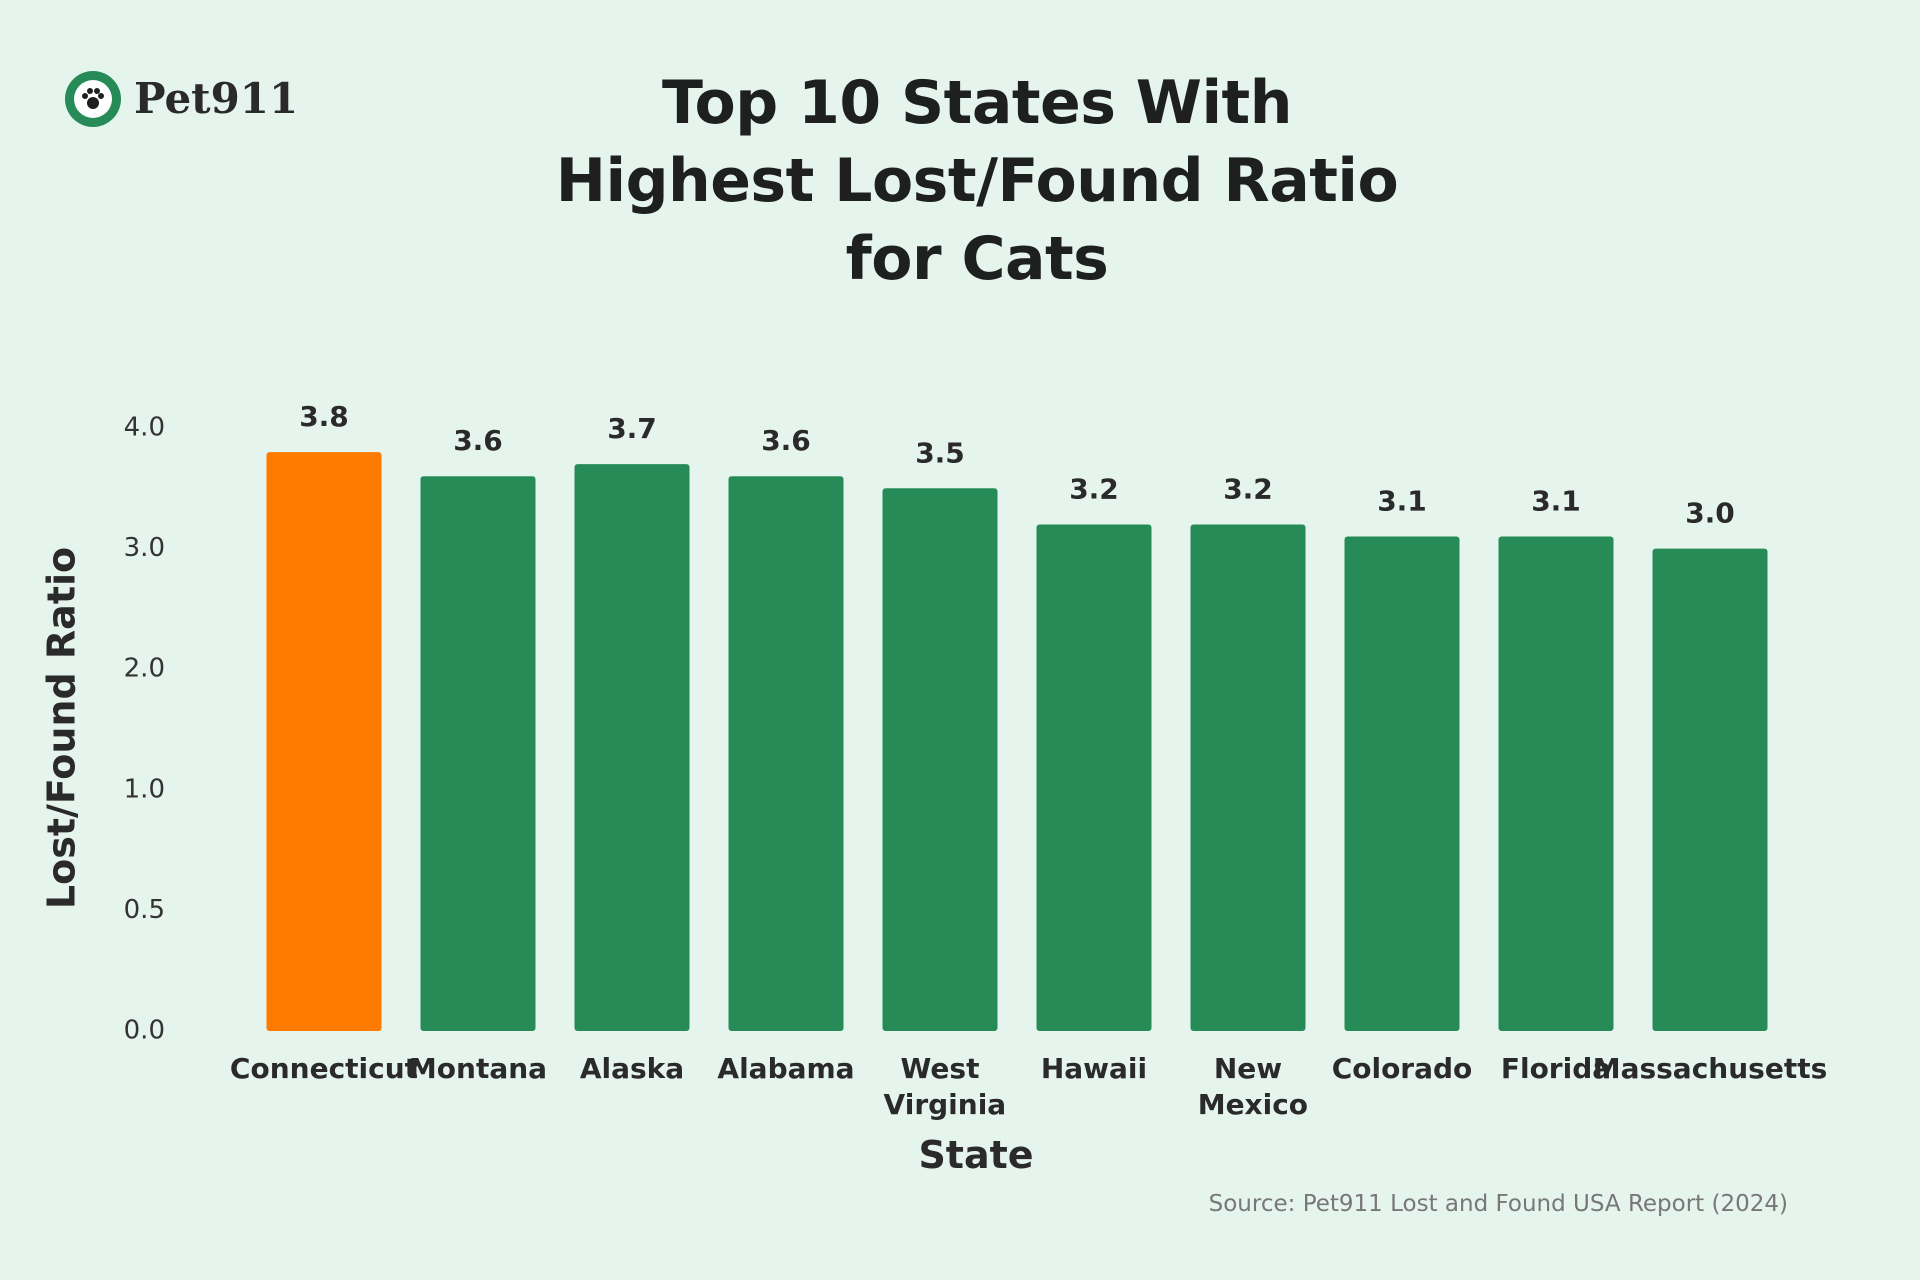  I want to click on y-tick-label: 3.0, so click(144, 548).